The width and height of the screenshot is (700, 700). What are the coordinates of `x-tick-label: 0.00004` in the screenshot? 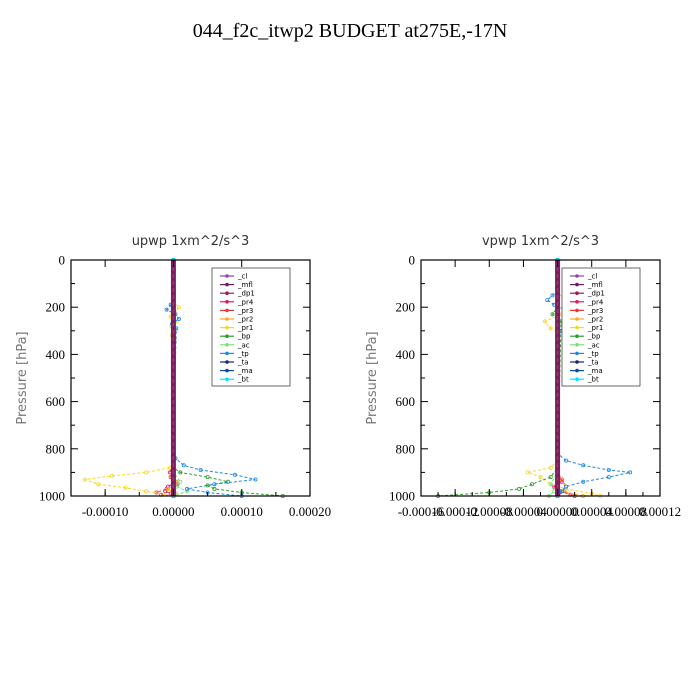 It's located at (592, 511).